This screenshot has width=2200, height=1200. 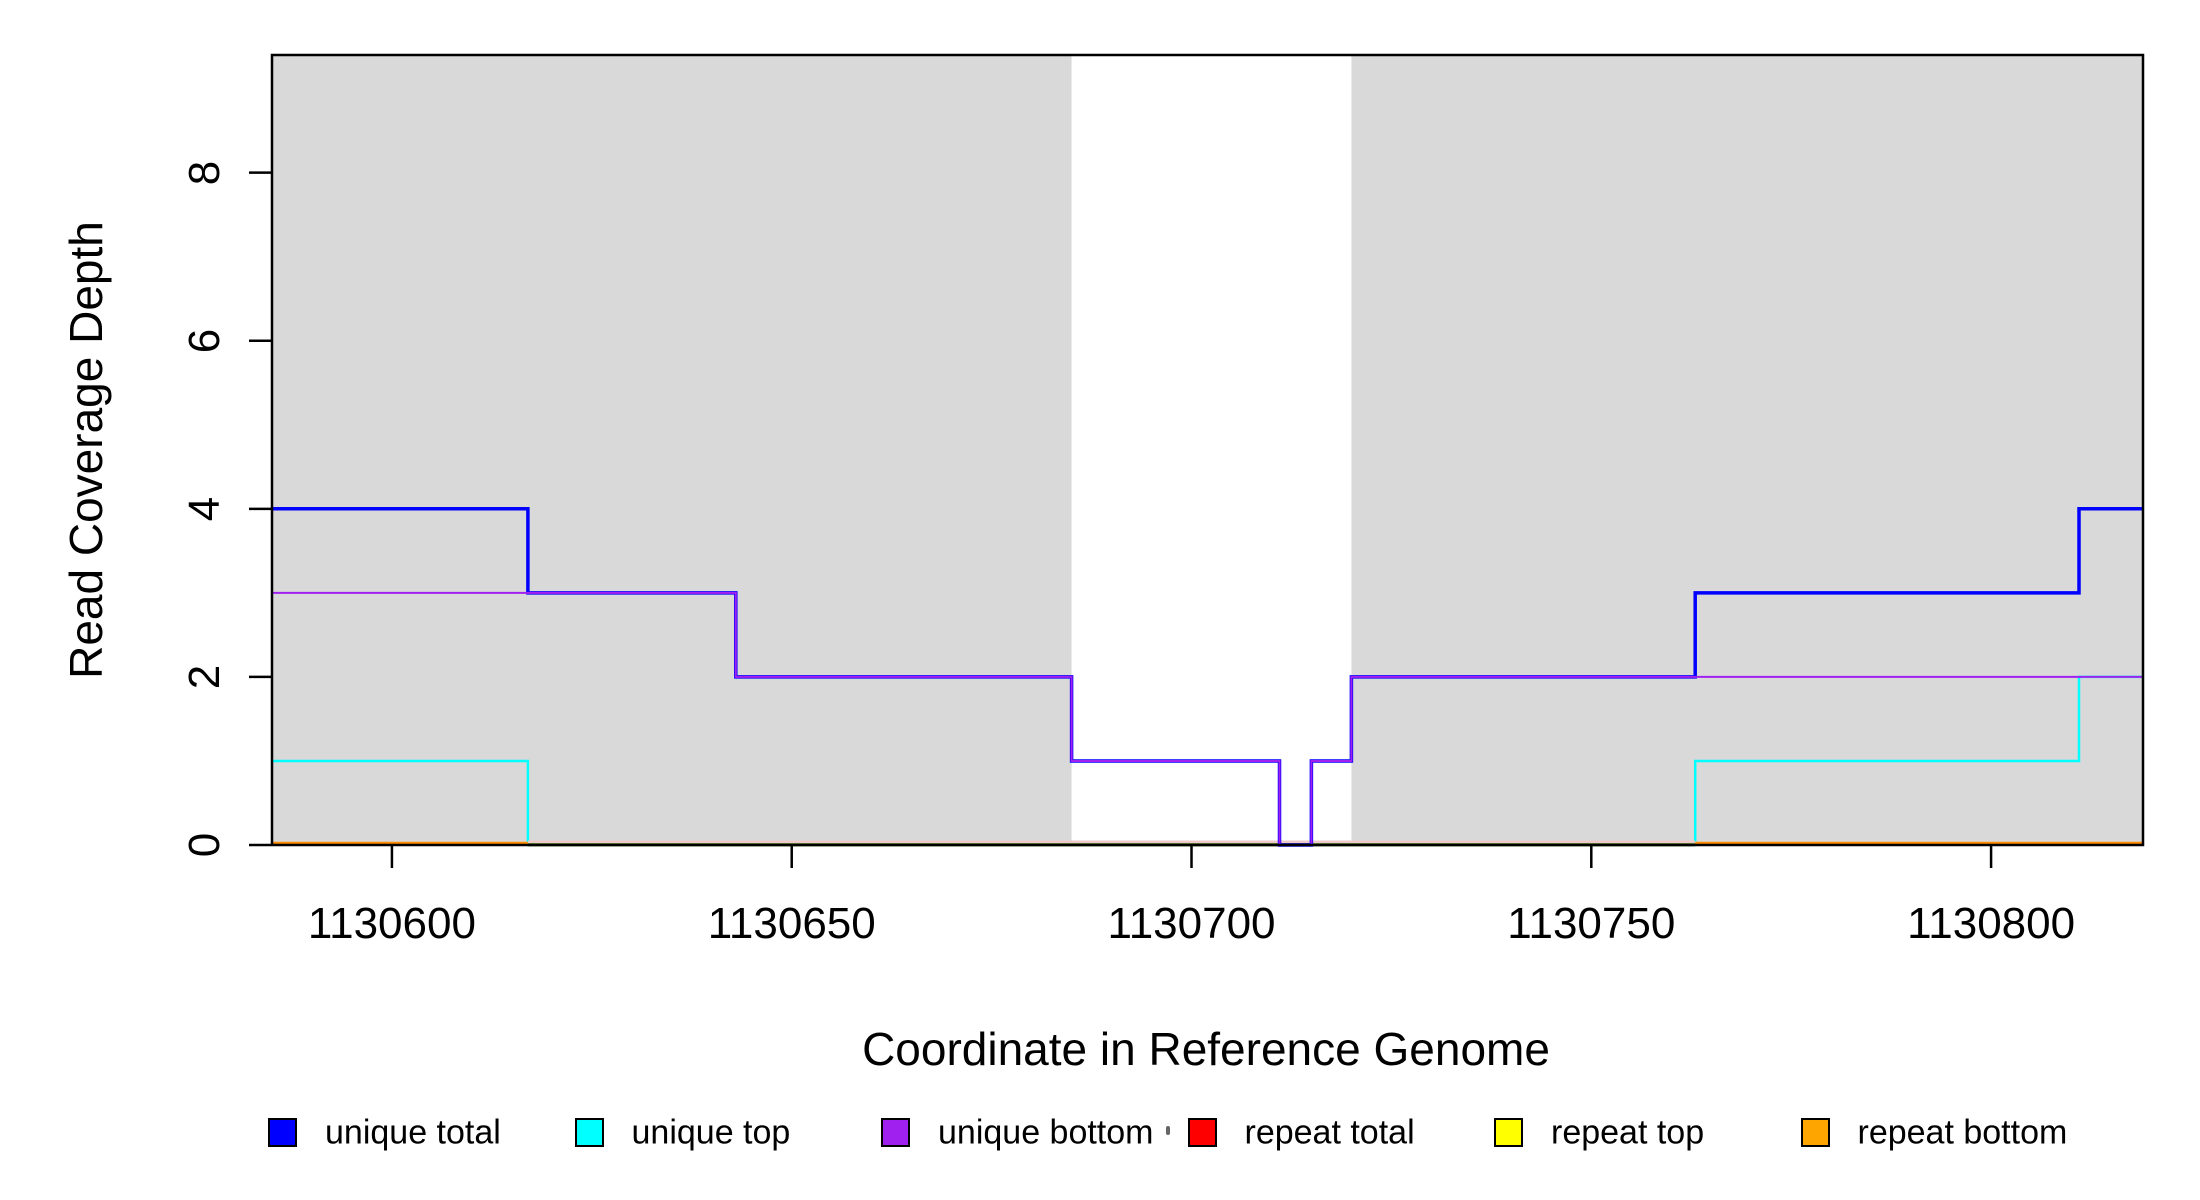 I want to click on x-tick-label: 1130650, so click(x=791, y=923).